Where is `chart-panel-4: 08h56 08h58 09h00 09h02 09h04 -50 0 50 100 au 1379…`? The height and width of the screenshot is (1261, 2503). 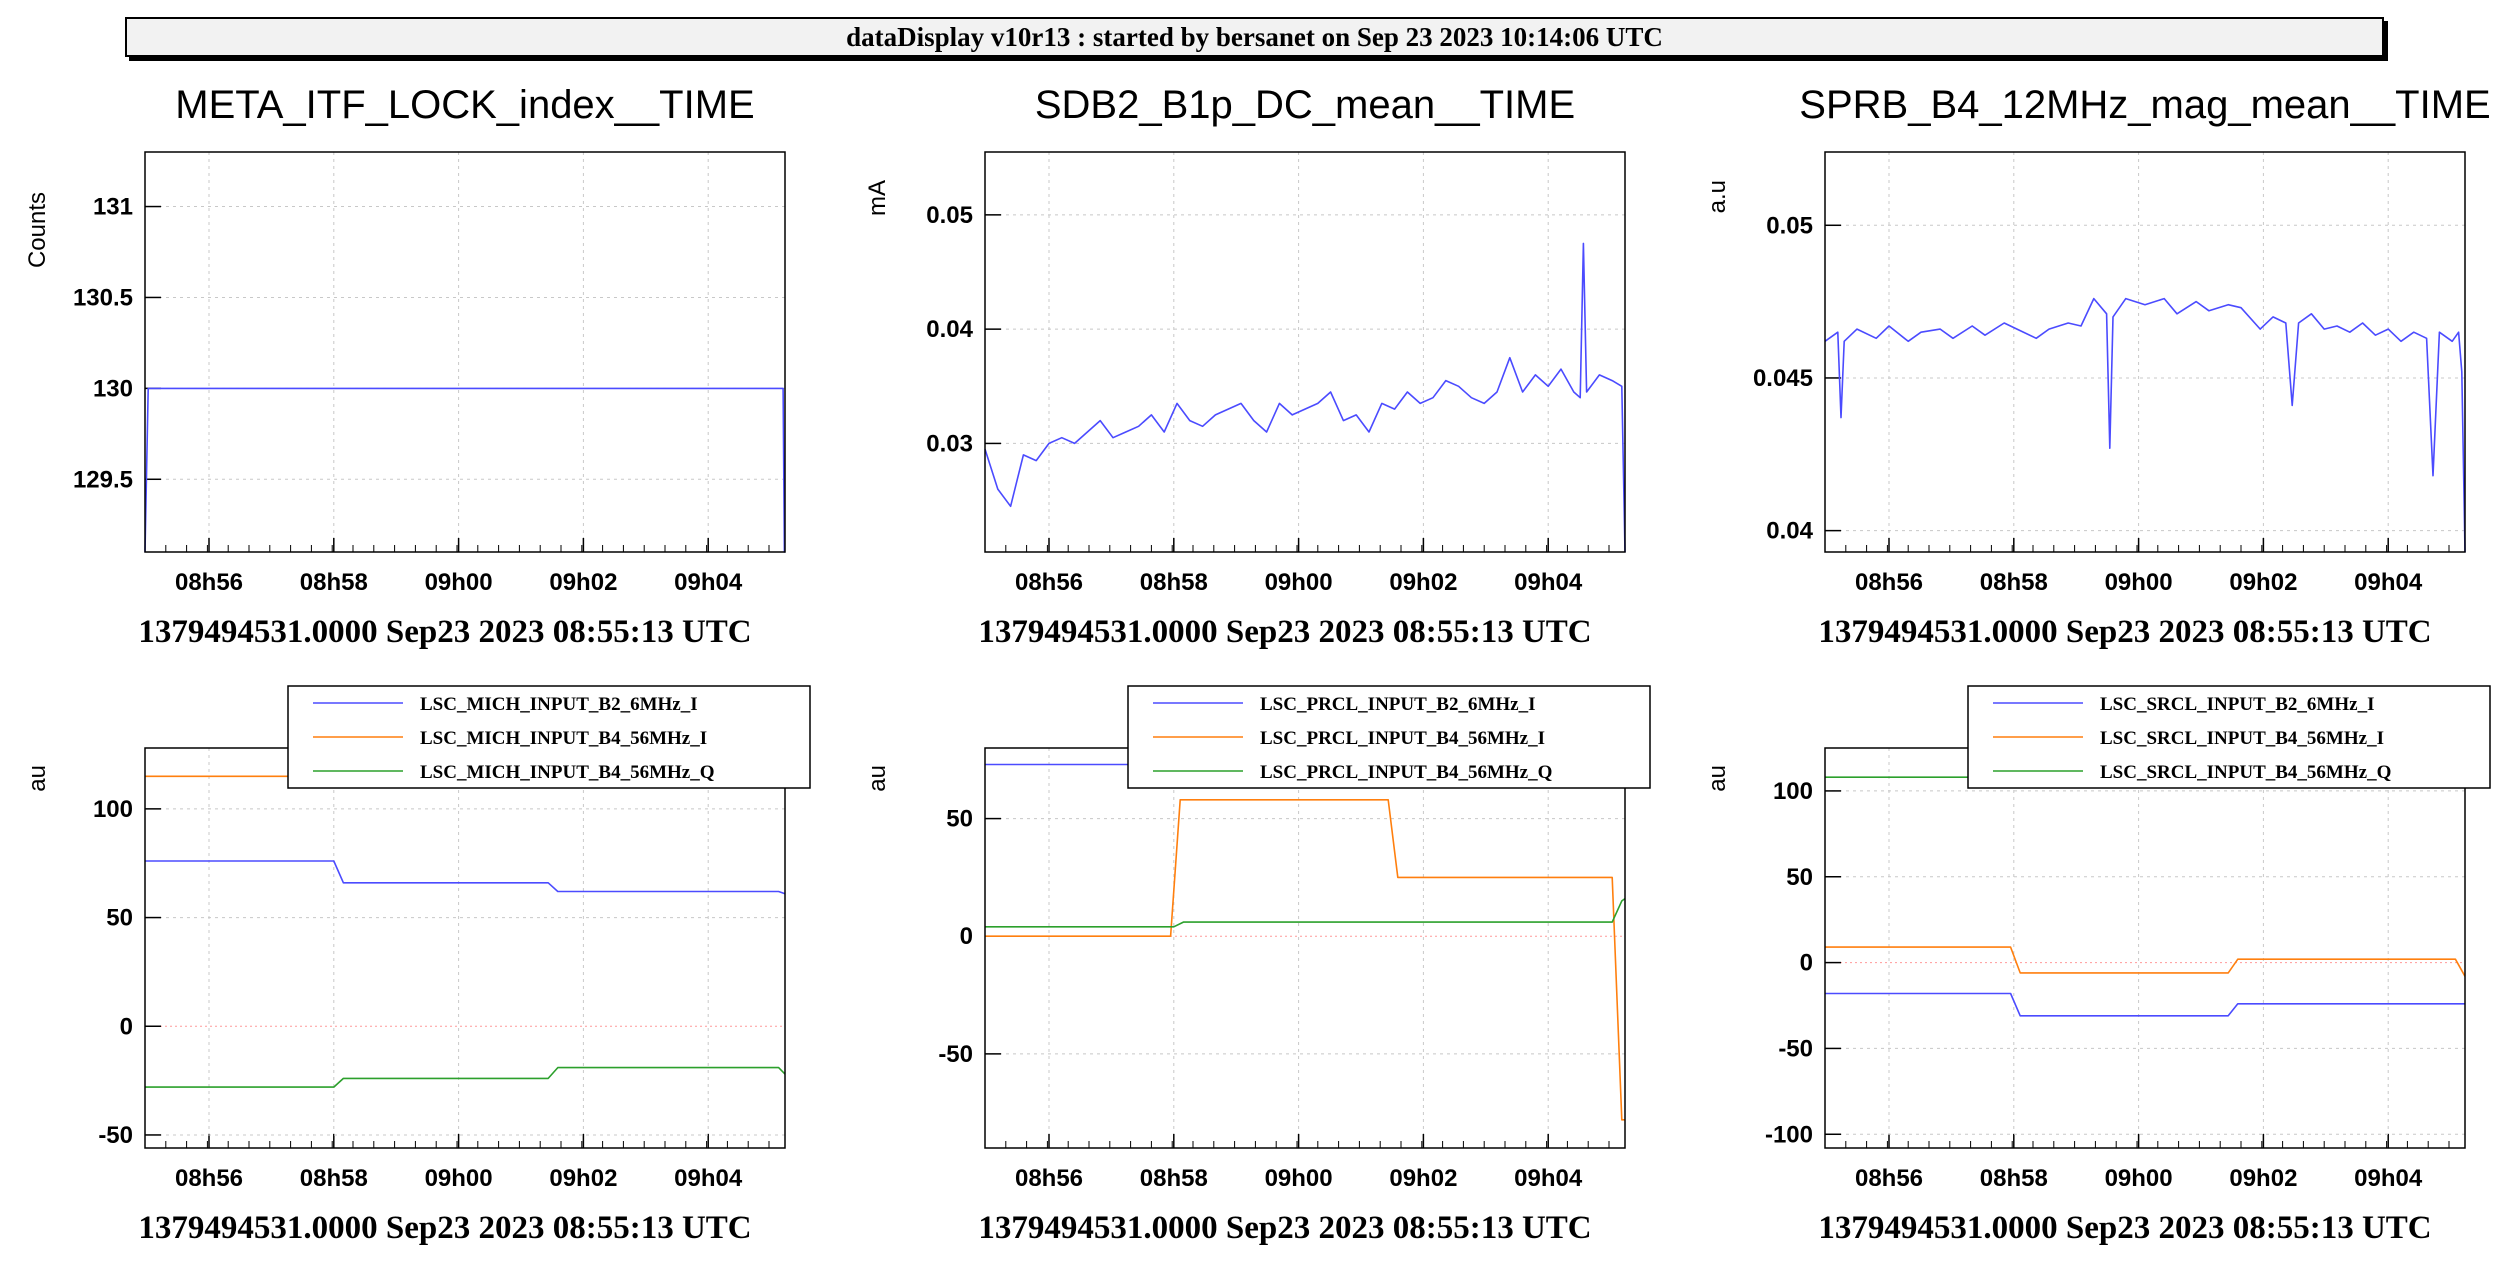 chart-panel-4: 08h56 08h58 09h00 09h02 09h04 -50 0 50 100 au 1379… is located at coordinates (417, 965).